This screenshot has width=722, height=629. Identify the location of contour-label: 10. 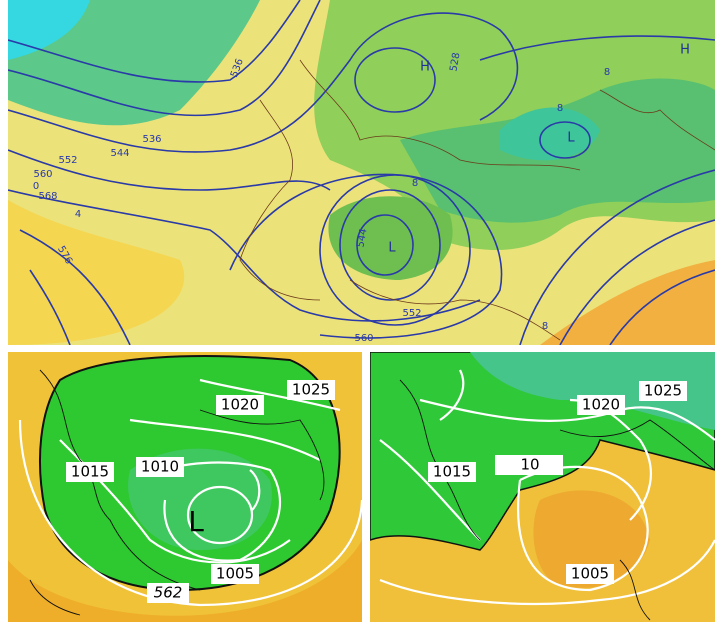
(529, 465).